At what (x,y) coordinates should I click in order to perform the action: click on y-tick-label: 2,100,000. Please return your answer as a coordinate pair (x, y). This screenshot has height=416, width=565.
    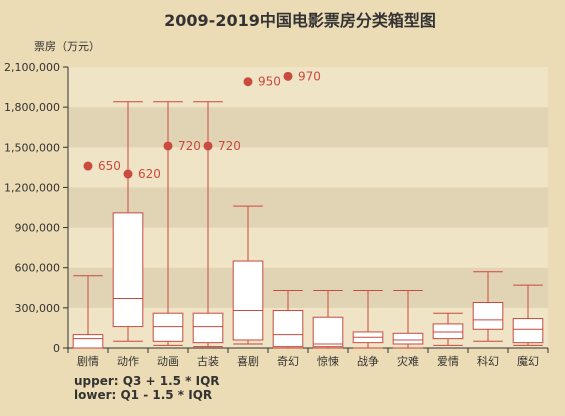
    Looking at the image, I should click on (32, 67).